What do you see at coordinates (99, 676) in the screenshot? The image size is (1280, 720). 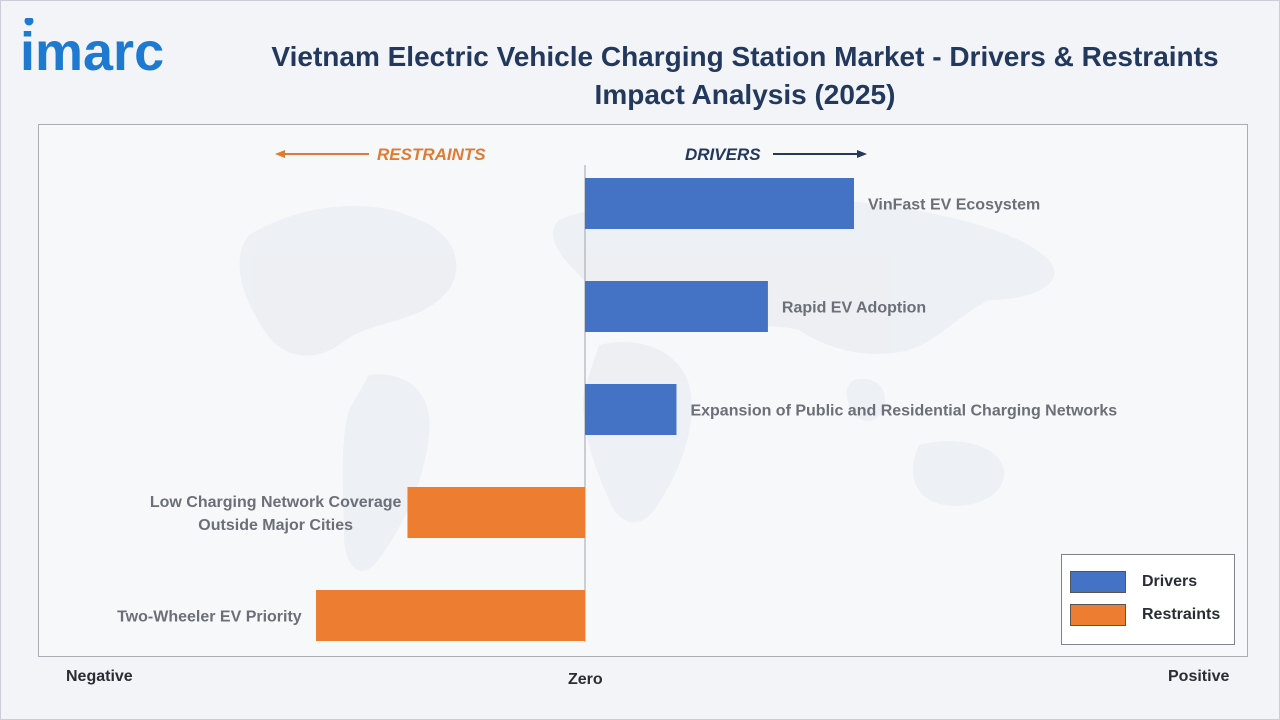 I see `axis-negative-label: Negative` at bounding box center [99, 676].